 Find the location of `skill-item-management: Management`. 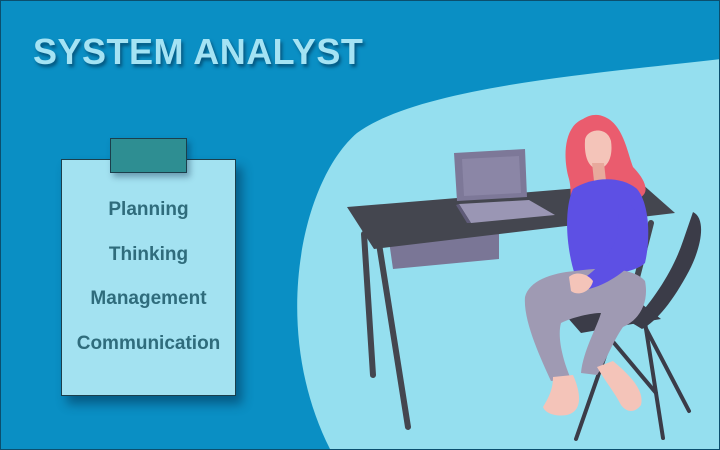

skill-item-management: Management is located at coordinates (148, 298).